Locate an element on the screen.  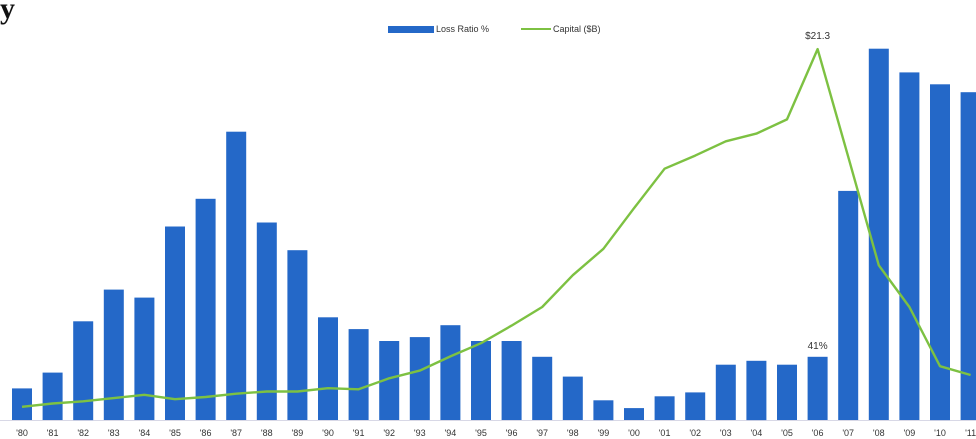
x-tick-label: '85 is located at coordinates (175, 433).